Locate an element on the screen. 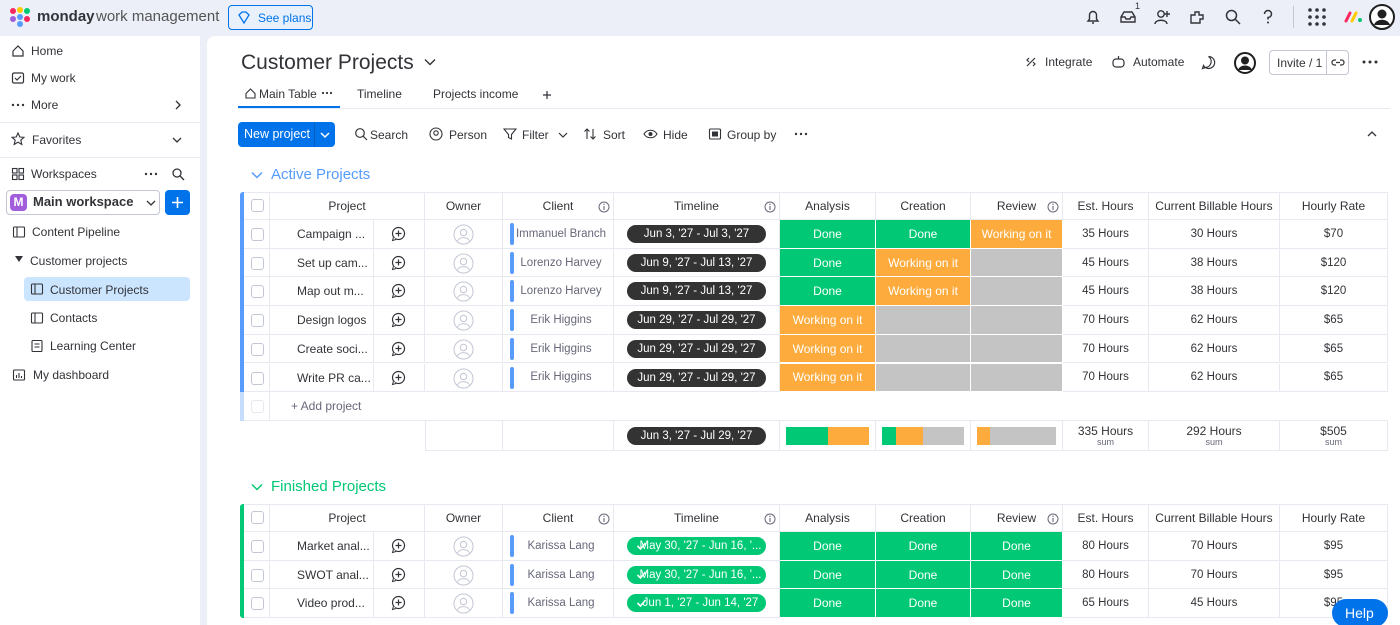  tab: Main Table is located at coordinates (288, 94).